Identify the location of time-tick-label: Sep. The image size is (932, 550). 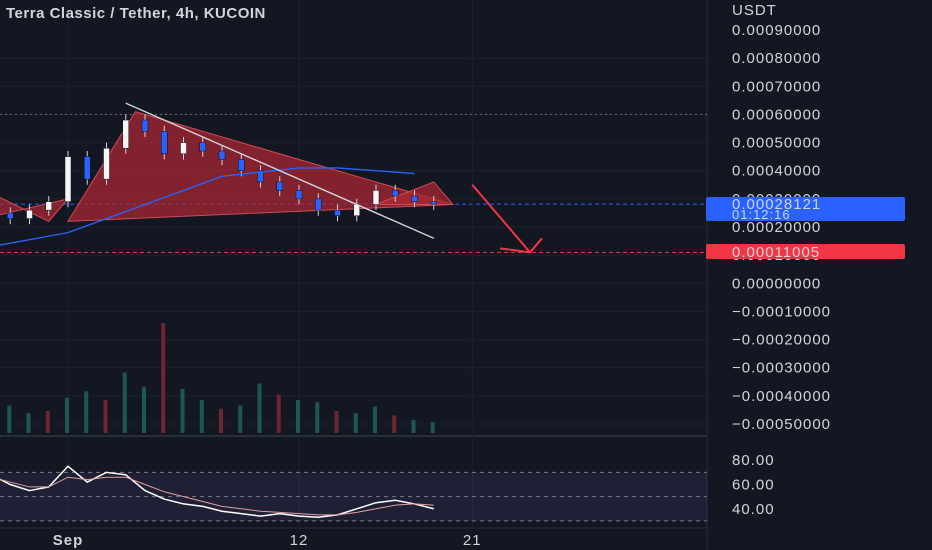
(68, 540).